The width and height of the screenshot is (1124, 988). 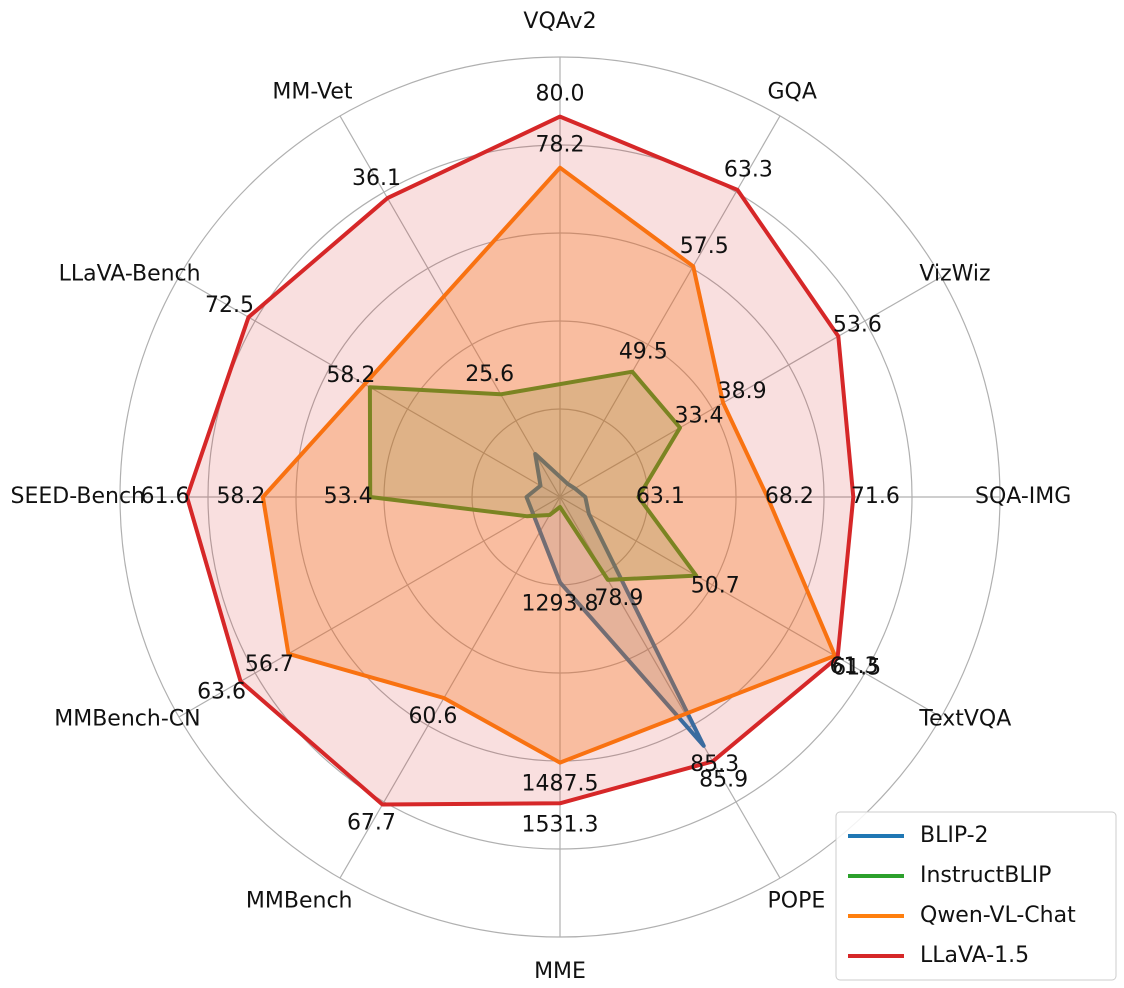 I want to click on value-label: 85.3, so click(x=714, y=764).